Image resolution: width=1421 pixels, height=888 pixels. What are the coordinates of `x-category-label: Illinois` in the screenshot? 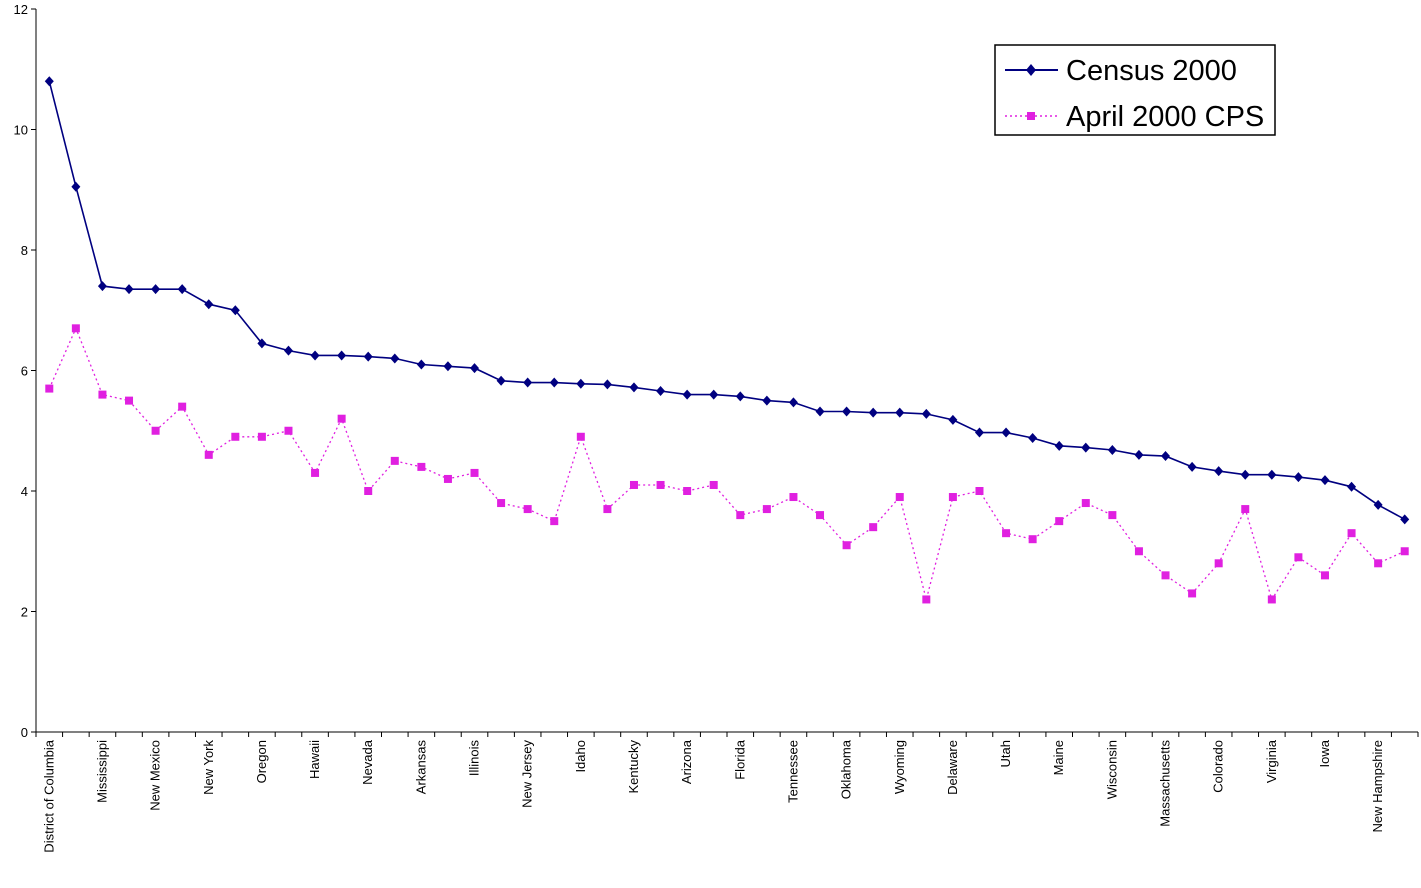 It's located at (474, 758).